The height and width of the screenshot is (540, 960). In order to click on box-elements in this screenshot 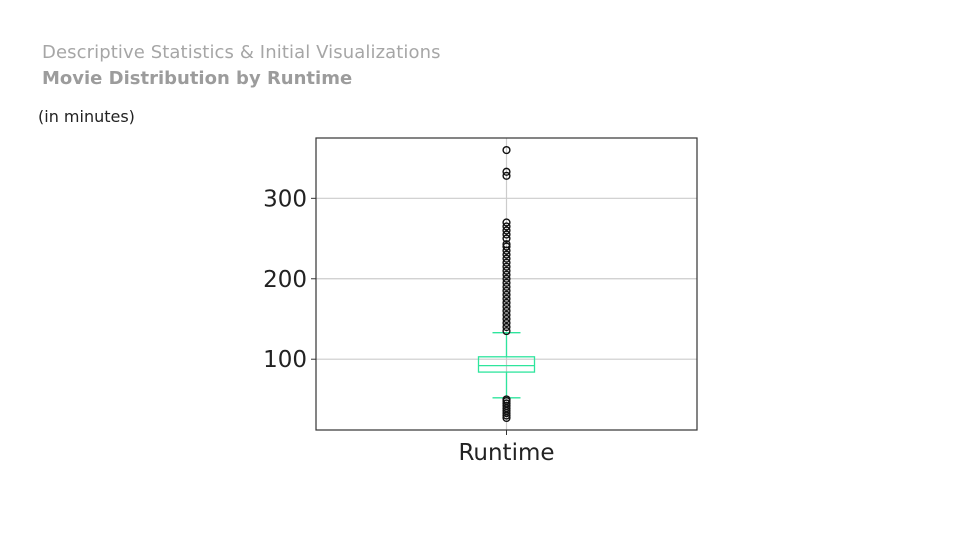, I will do `click(506, 365)`.